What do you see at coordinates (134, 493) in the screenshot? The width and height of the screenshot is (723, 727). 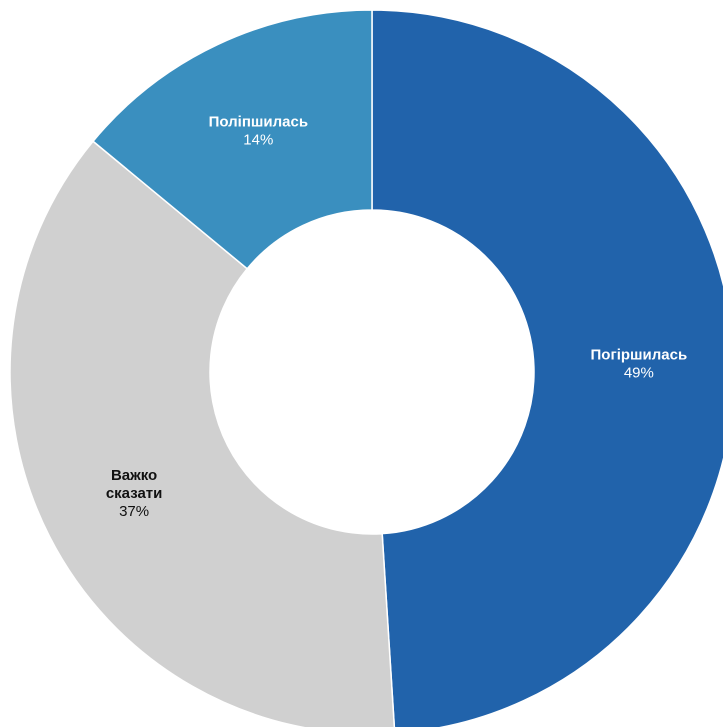 I see `slice-category-label: сказати` at bounding box center [134, 493].